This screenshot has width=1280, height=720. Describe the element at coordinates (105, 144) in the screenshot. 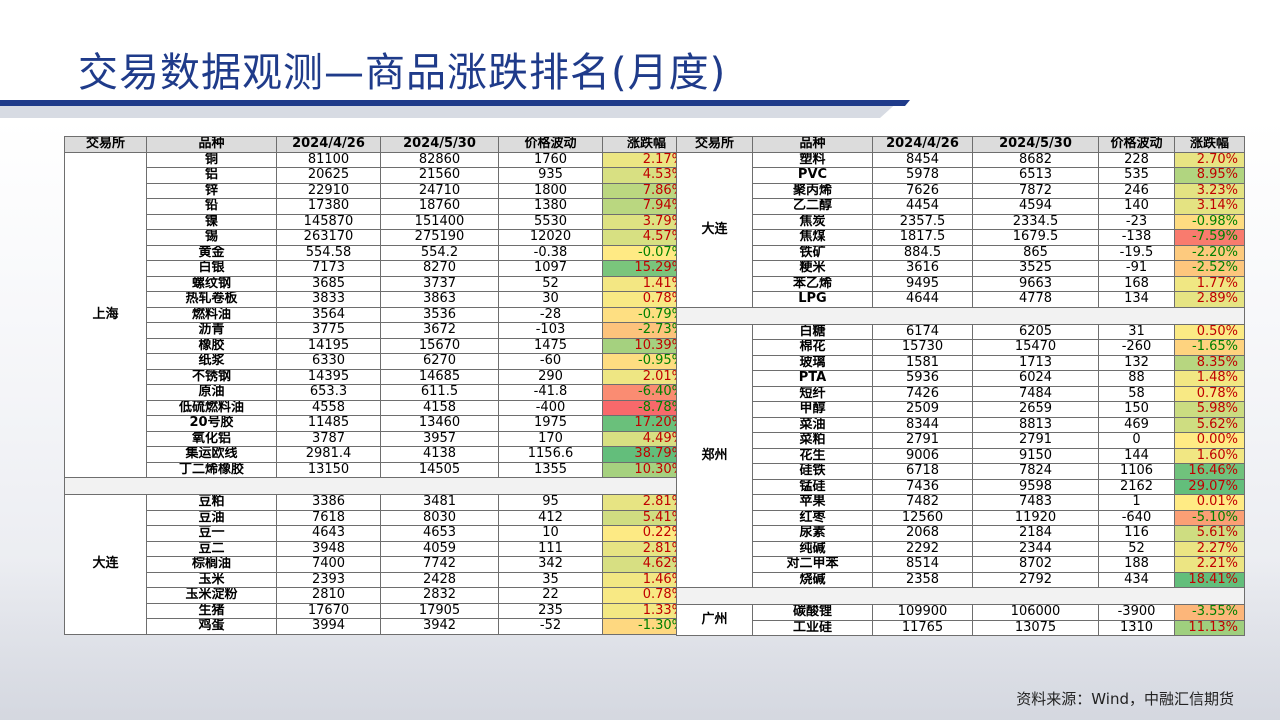

I see `header-exchange: 交易所` at that location.